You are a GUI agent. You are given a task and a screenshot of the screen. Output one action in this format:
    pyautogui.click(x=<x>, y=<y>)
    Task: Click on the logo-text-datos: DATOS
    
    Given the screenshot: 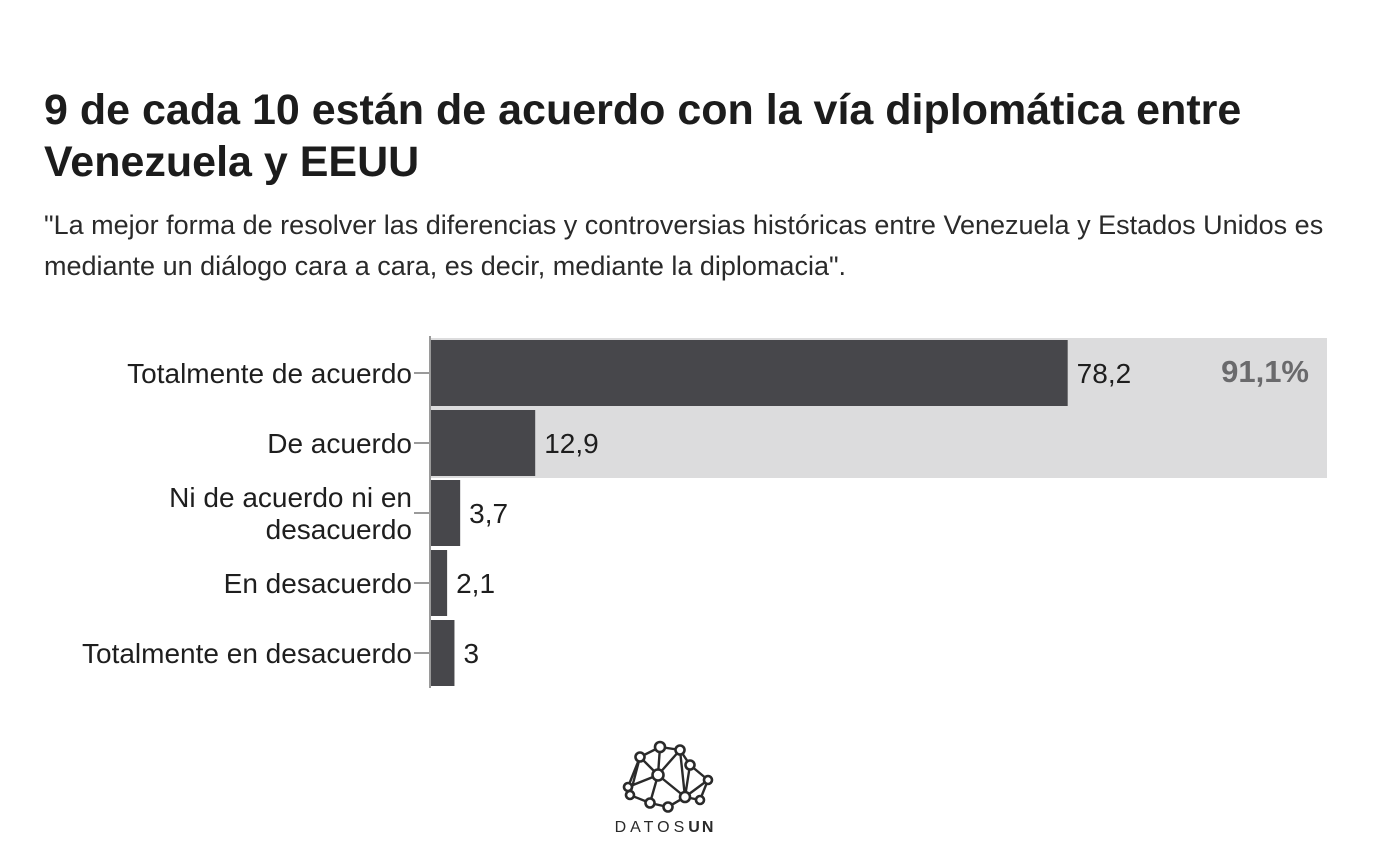 What is the action you would take?
    pyautogui.click(x=651, y=827)
    